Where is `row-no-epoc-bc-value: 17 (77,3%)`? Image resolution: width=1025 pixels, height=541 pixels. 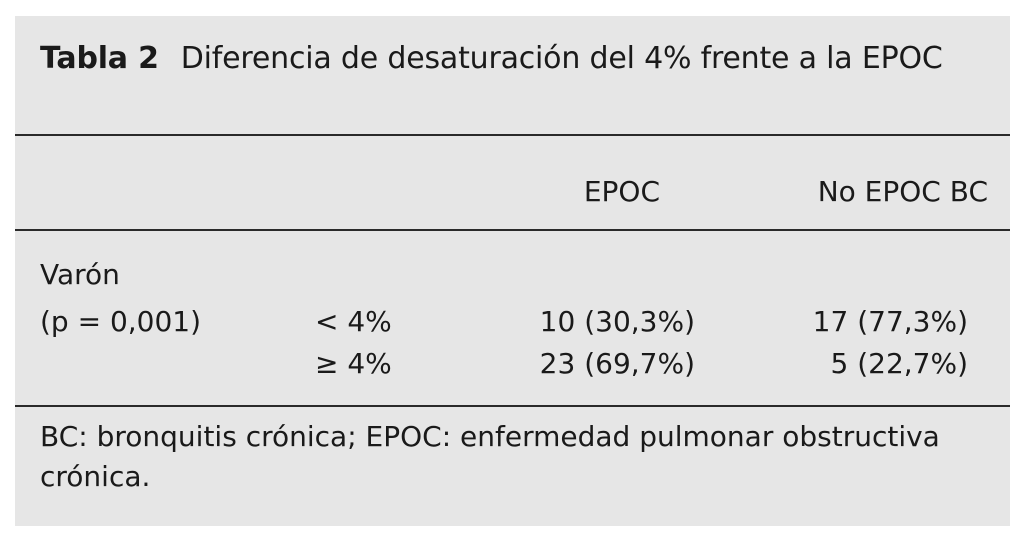 row-no-epoc-bc-value: 17 (77,3%) is located at coordinates (890, 321).